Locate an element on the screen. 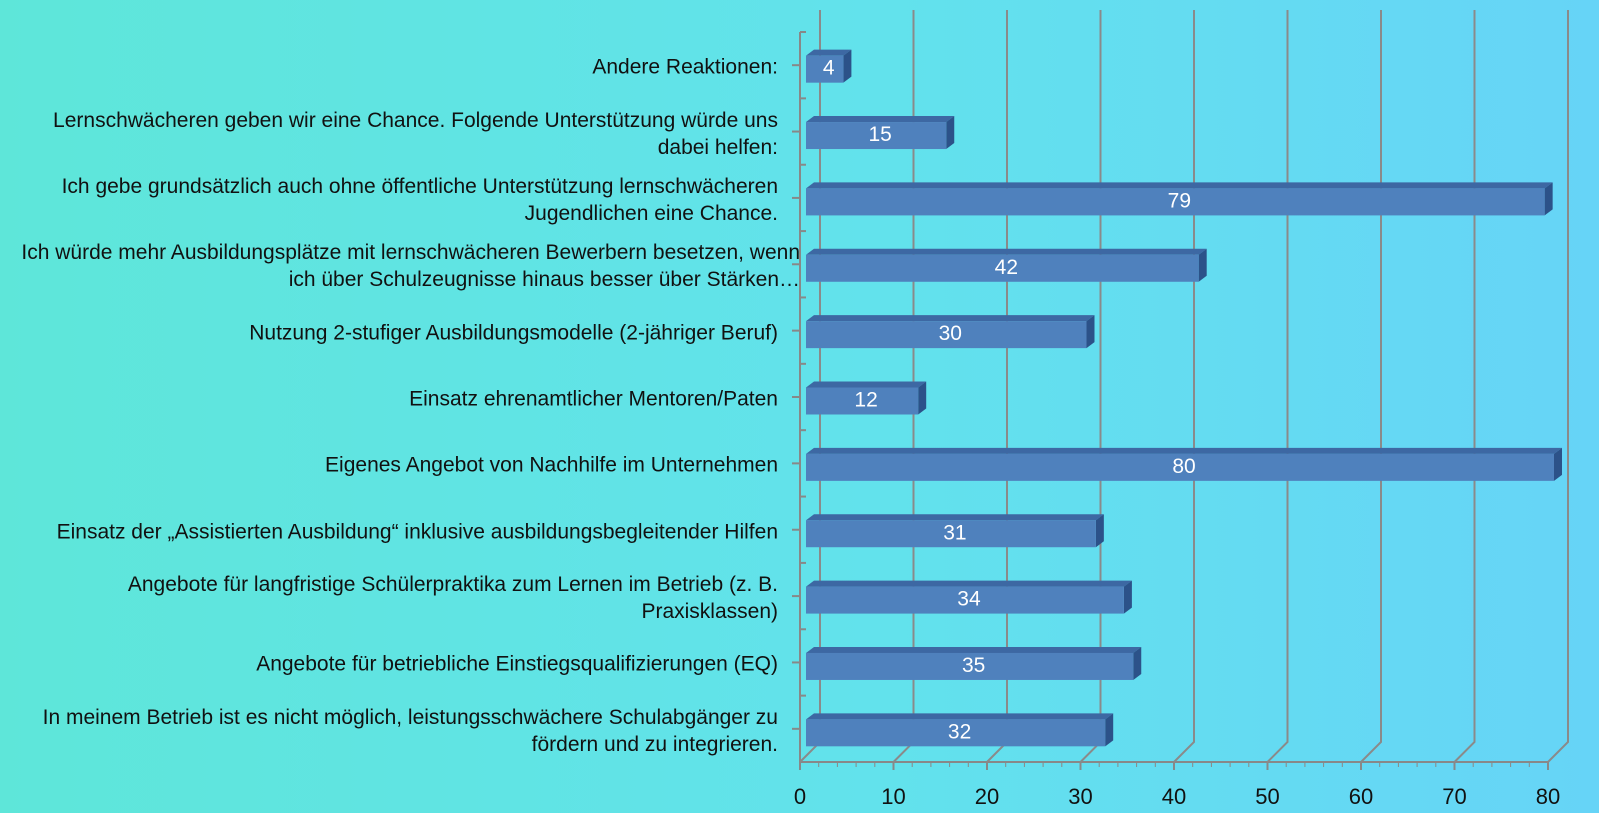 Image resolution: width=1599 pixels, height=813 pixels. category-label: Andere Reaktionen: is located at coordinates (685, 67).